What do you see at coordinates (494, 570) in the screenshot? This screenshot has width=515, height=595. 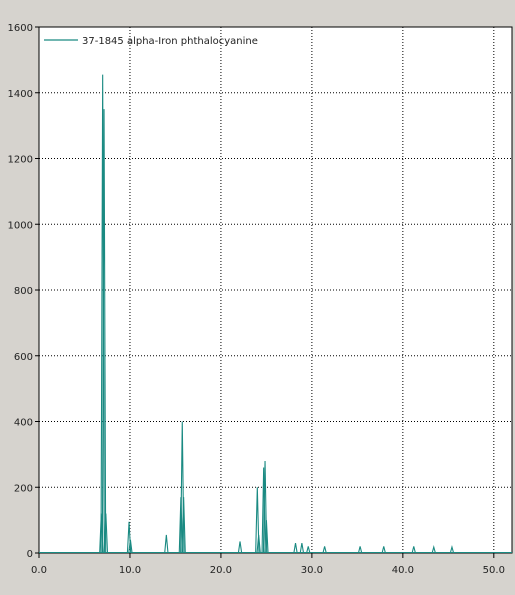 I see `x-tick-label: 50.0` at bounding box center [494, 570].